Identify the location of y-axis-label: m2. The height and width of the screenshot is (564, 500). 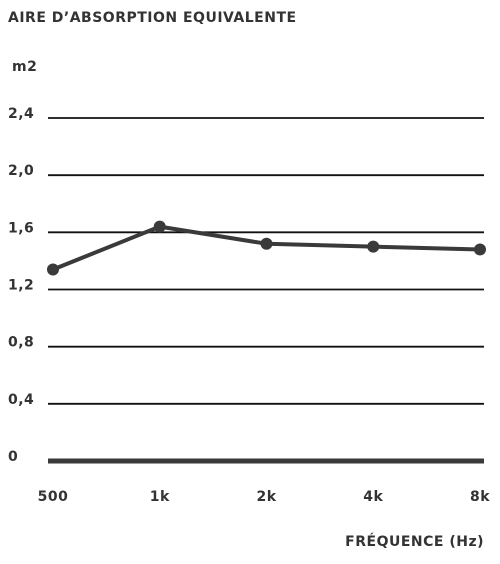
(24, 67).